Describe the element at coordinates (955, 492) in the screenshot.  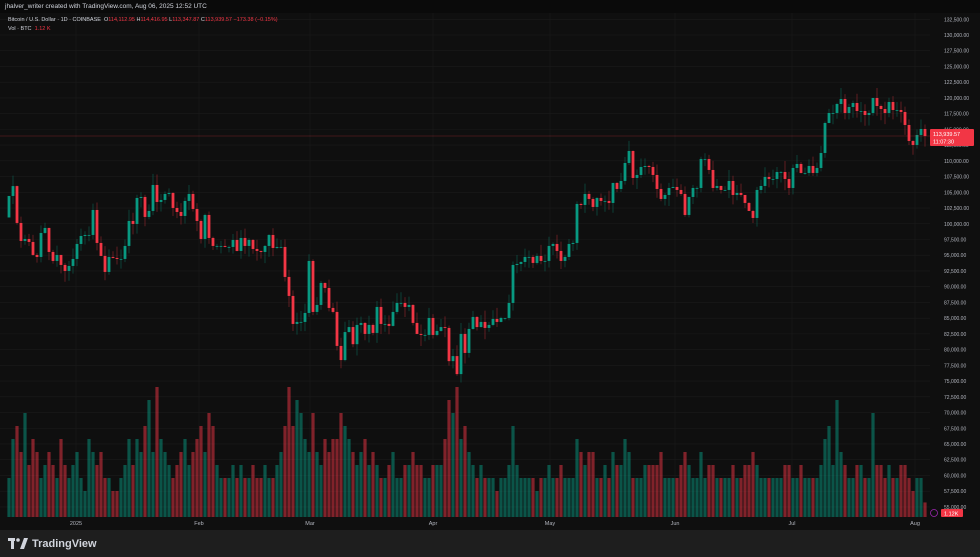
I see `price-tick-label: 57,500.00` at that location.